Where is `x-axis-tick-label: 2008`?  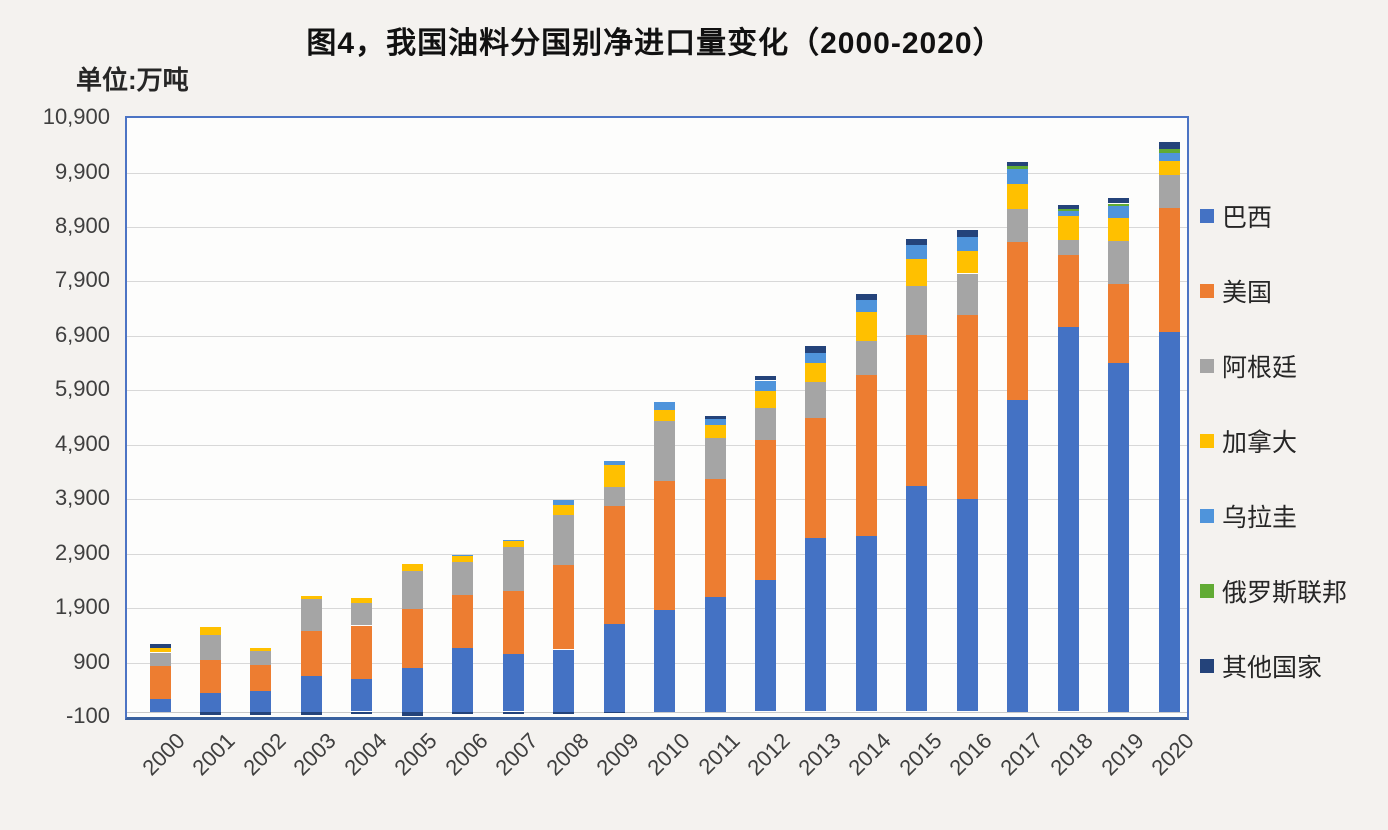 x-axis-tick-label: 2008 is located at coordinates (567, 754).